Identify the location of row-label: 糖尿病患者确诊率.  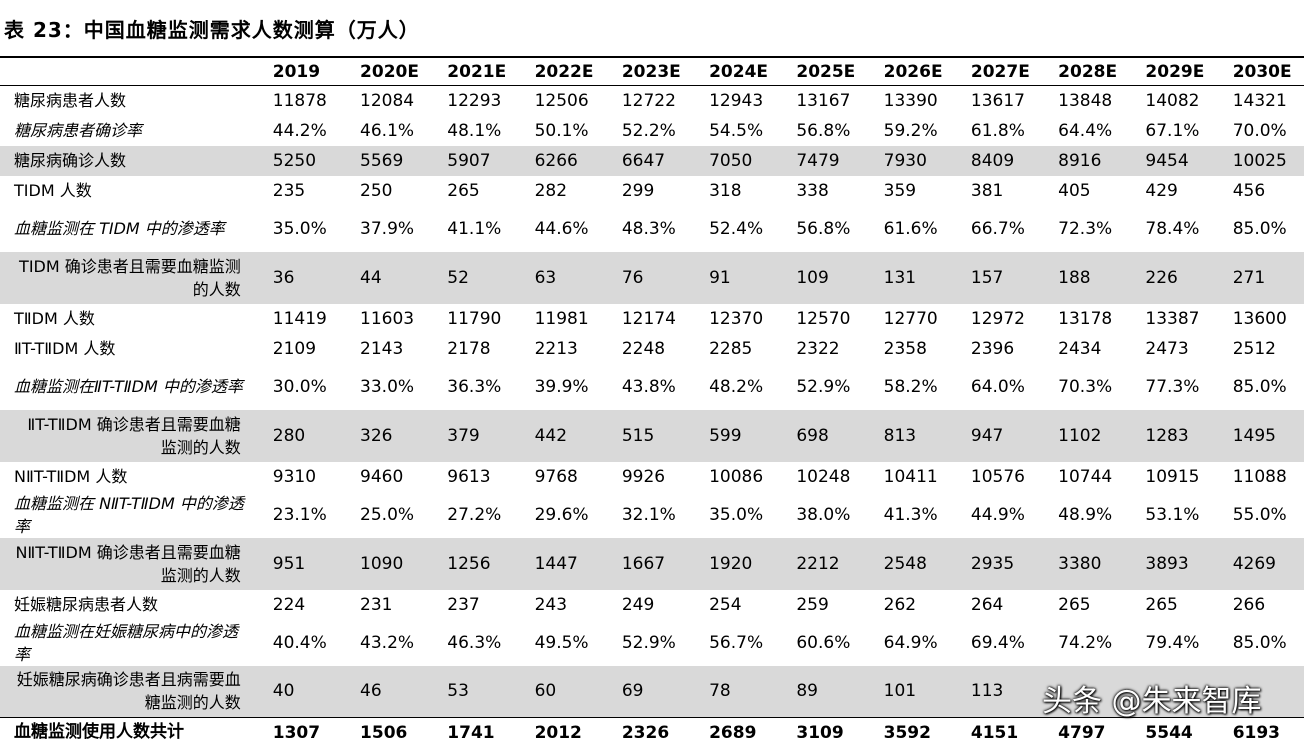
(78, 130).